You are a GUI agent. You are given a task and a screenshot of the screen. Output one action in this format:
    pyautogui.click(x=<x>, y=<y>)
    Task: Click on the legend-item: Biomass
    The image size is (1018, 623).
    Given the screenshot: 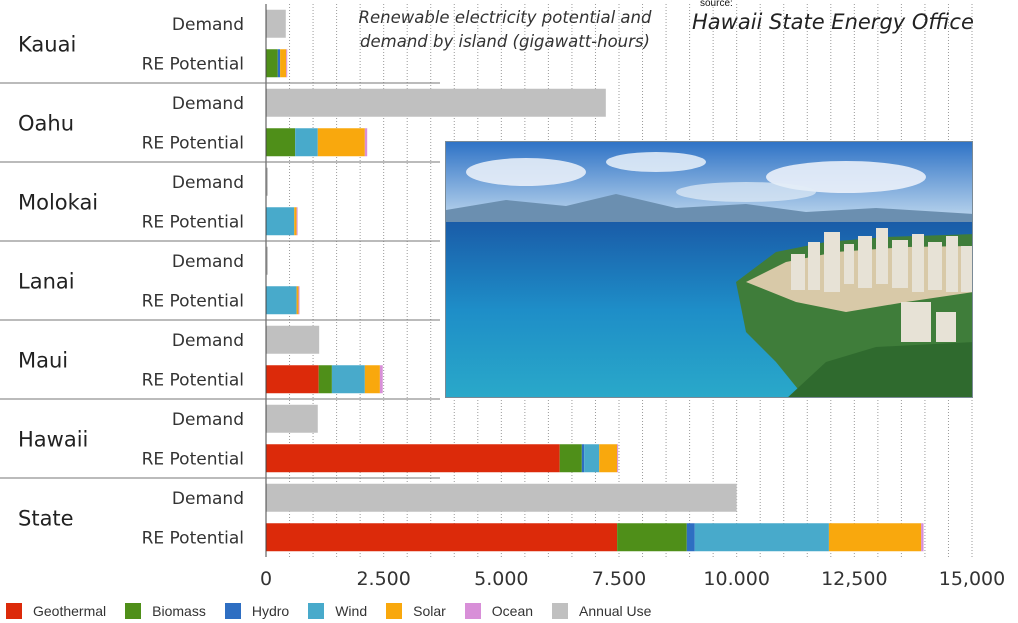 What is the action you would take?
    pyautogui.click(x=165, y=611)
    